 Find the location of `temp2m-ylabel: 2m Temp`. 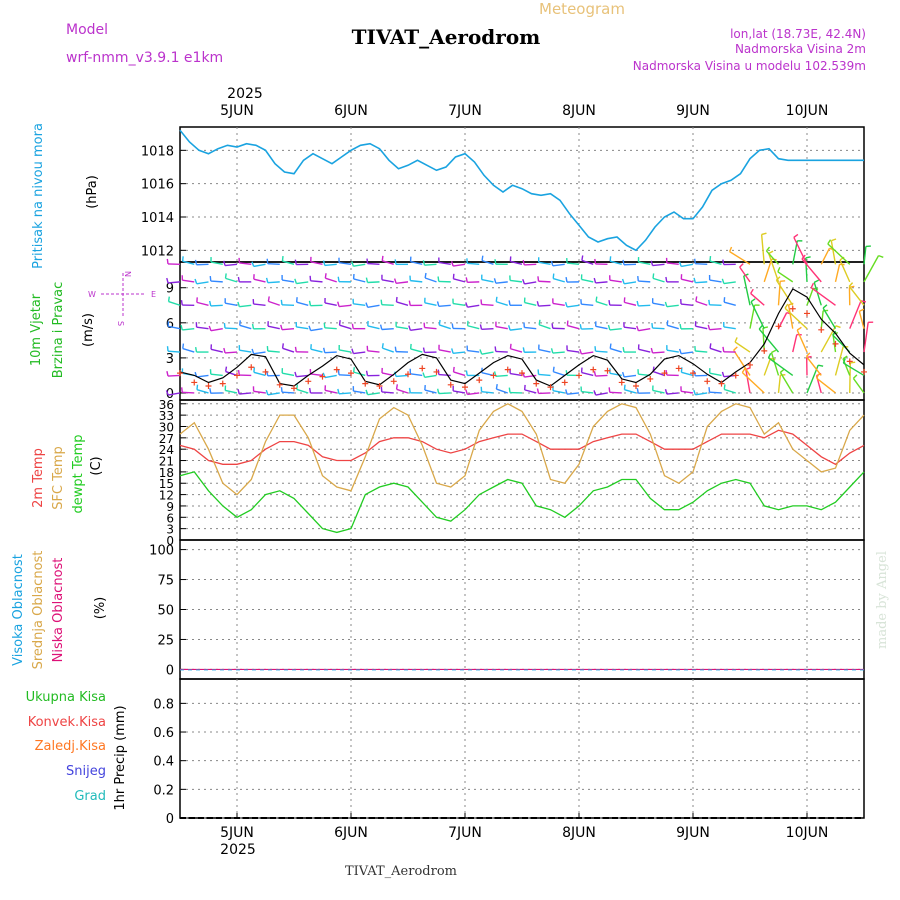

temp2m-ylabel: 2m Temp is located at coordinates (38, 478).